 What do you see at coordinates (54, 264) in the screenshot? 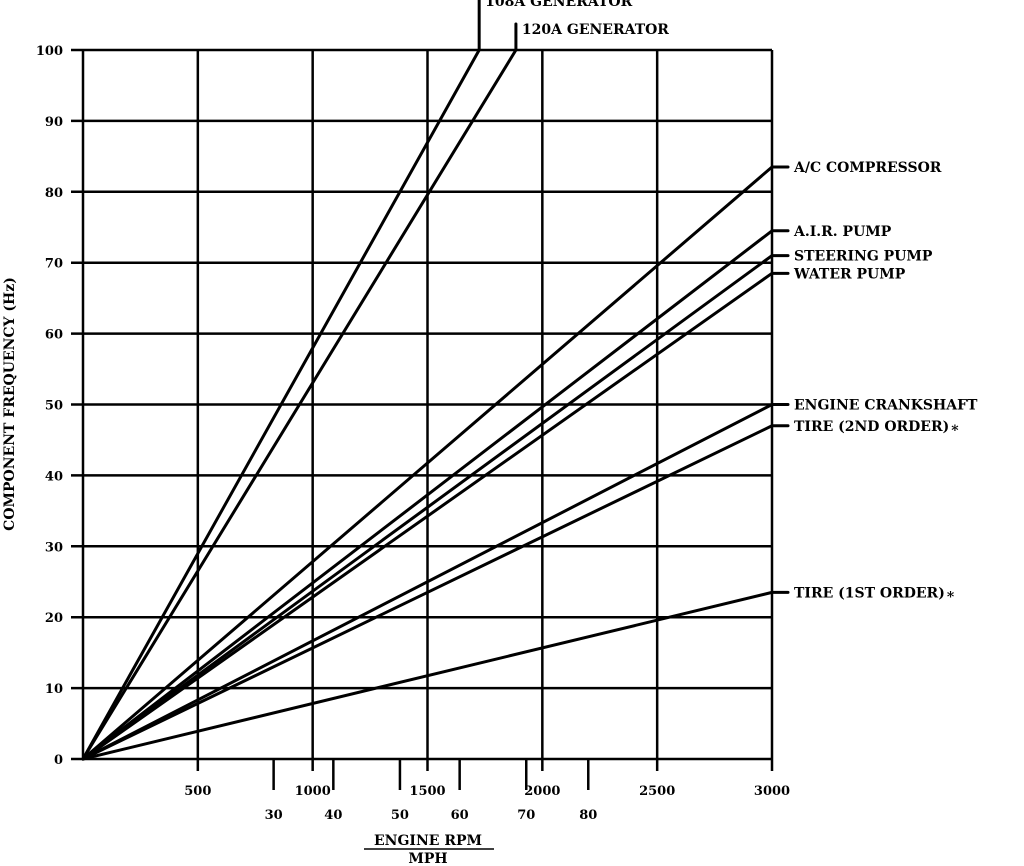
I see `y-tick-label-70: 70` at bounding box center [54, 264].